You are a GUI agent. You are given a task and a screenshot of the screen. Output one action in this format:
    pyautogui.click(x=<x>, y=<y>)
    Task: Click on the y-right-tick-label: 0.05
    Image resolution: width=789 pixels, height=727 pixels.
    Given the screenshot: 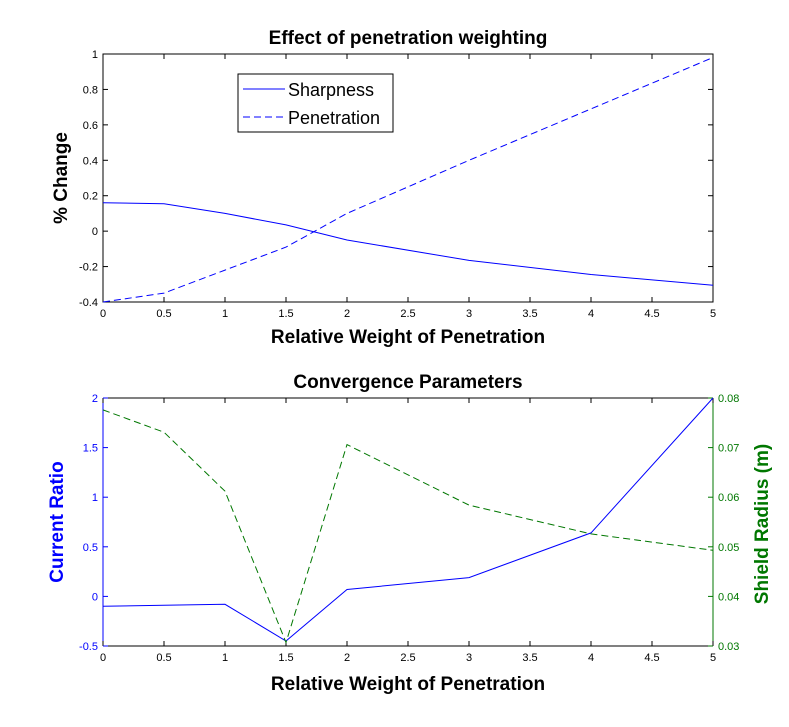 What is the action you would take?
    pyautogui.click(x=728, y=548)
    